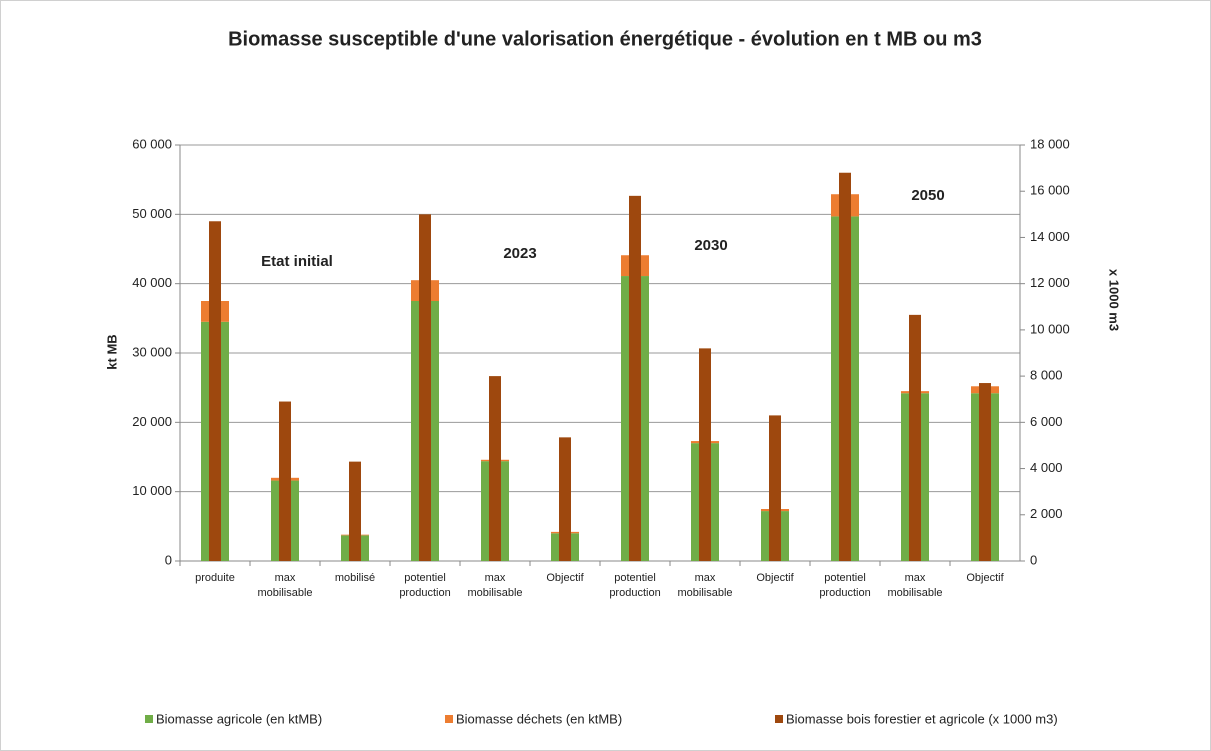  I want to click on y2-tick-label: 12 000, so click(1050, 282).